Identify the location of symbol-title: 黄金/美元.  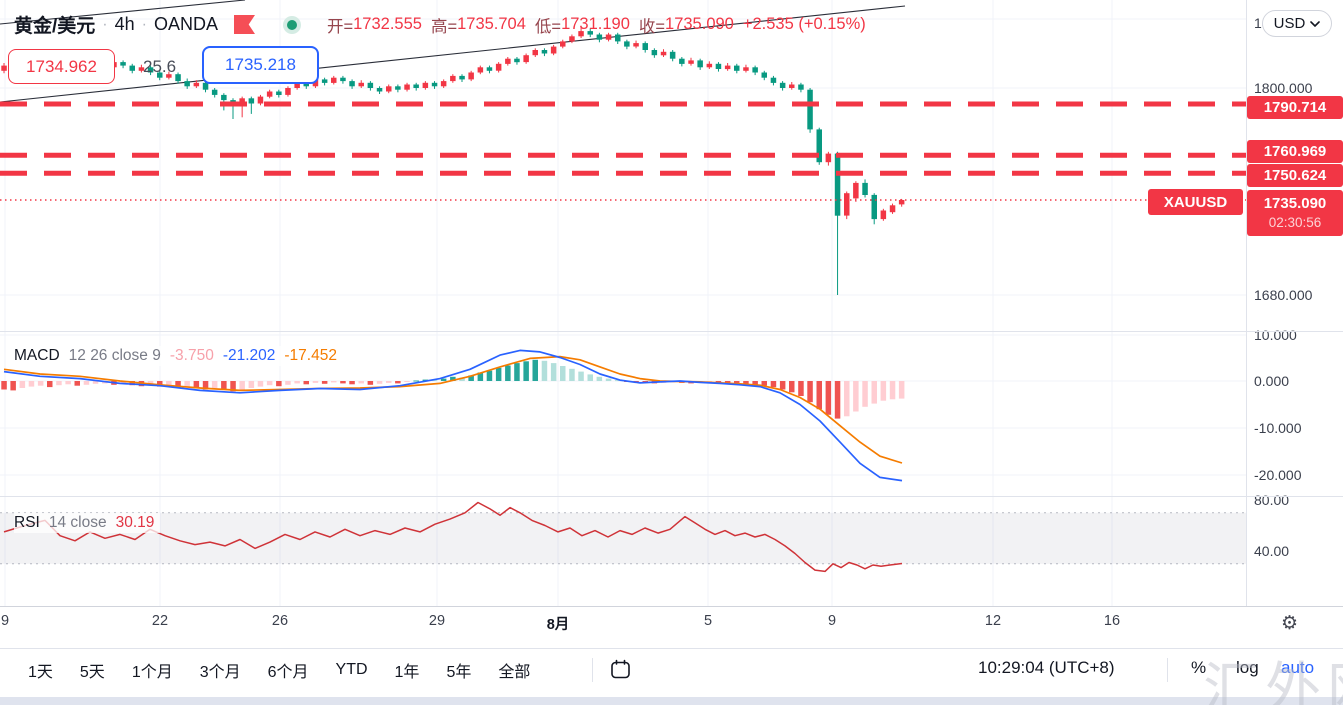
(55, 26).